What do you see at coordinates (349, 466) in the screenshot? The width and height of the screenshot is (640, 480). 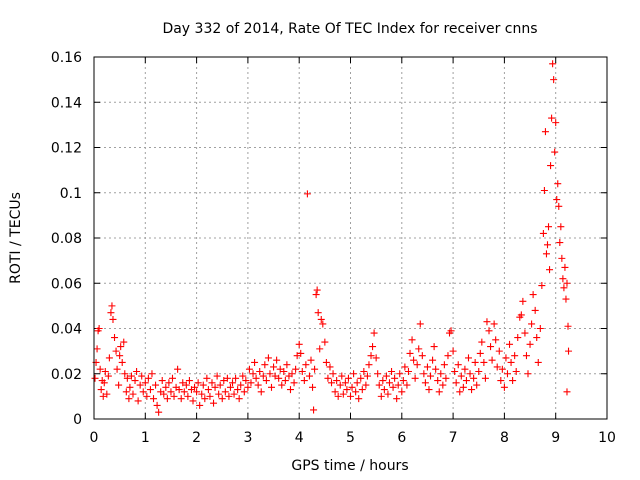 I see `x-axis-title: GPS time / hours` at bounding box center [349, 466].